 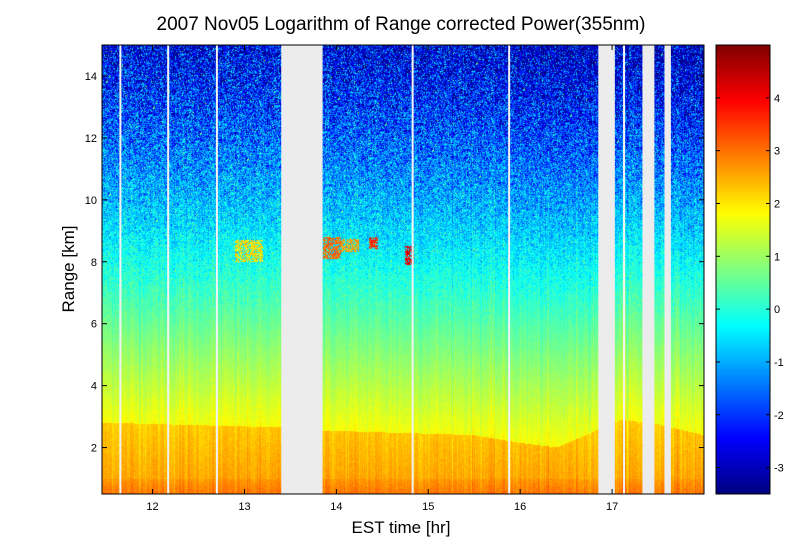 I want to click on colorbar-tick-label: -2, so click(x=779, y=416).